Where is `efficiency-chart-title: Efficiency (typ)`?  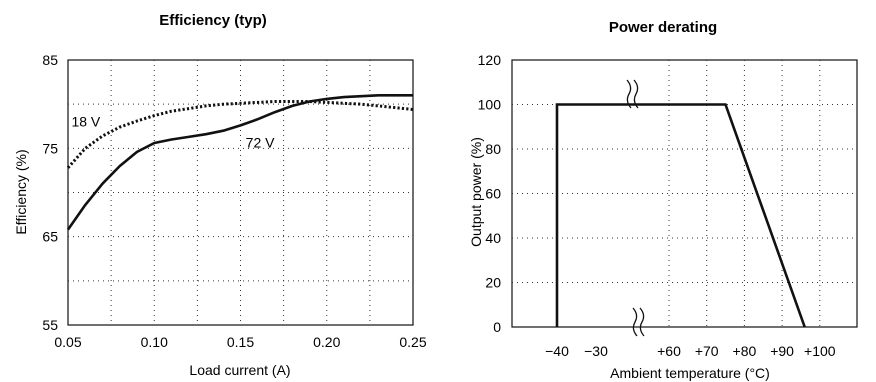
efficiency-chart-title: Efficiency (typ) is located at coordinates (213, 20).